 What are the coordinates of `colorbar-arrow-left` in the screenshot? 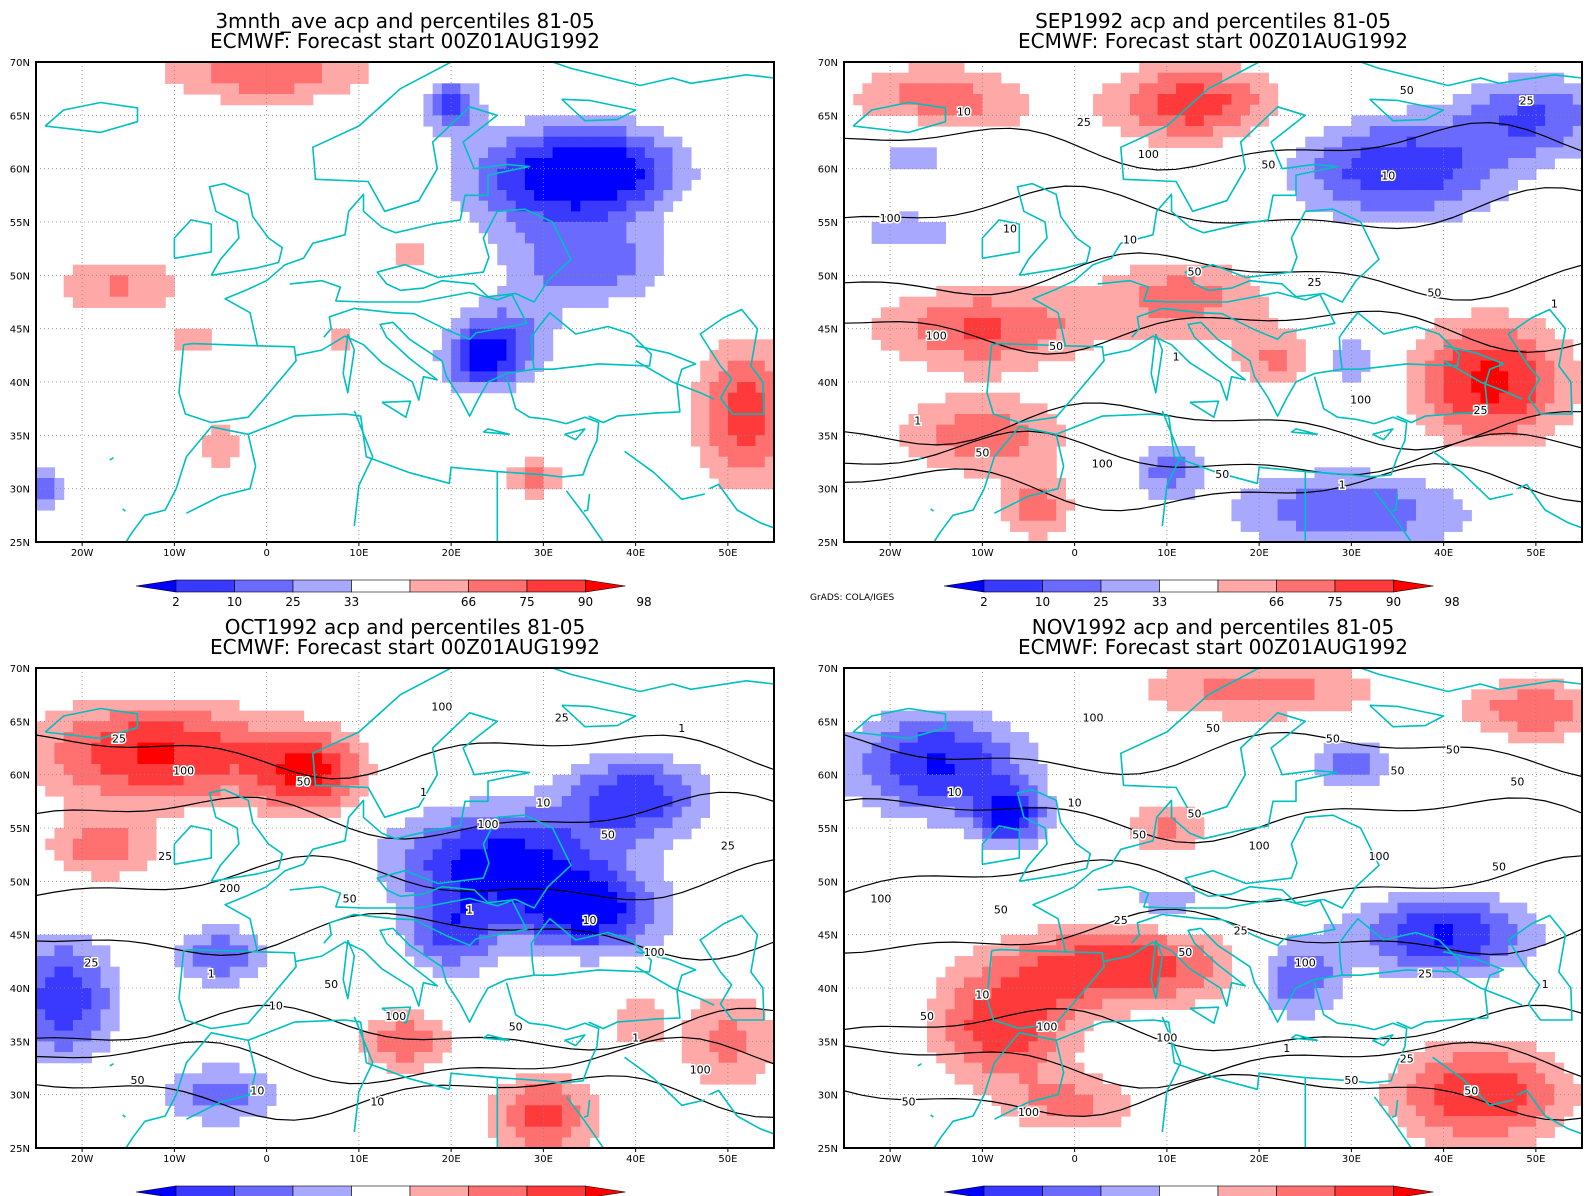 It's located at (156, 586).